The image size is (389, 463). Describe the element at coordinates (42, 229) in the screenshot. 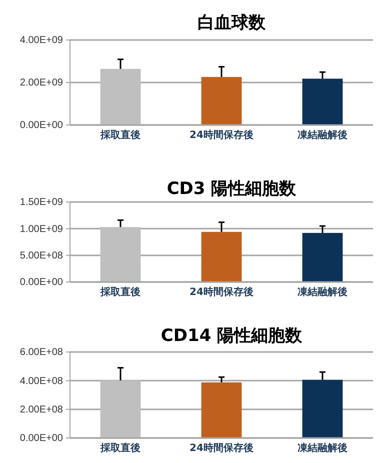

I see `y-tick-label: 1.00E+09` at that location.